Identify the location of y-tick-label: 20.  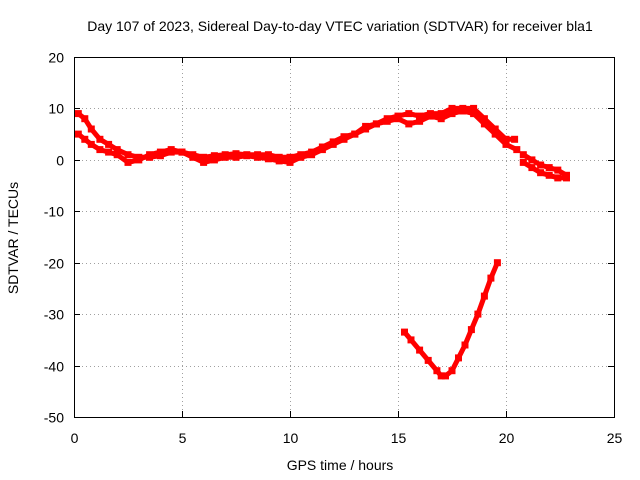
(56, 58).